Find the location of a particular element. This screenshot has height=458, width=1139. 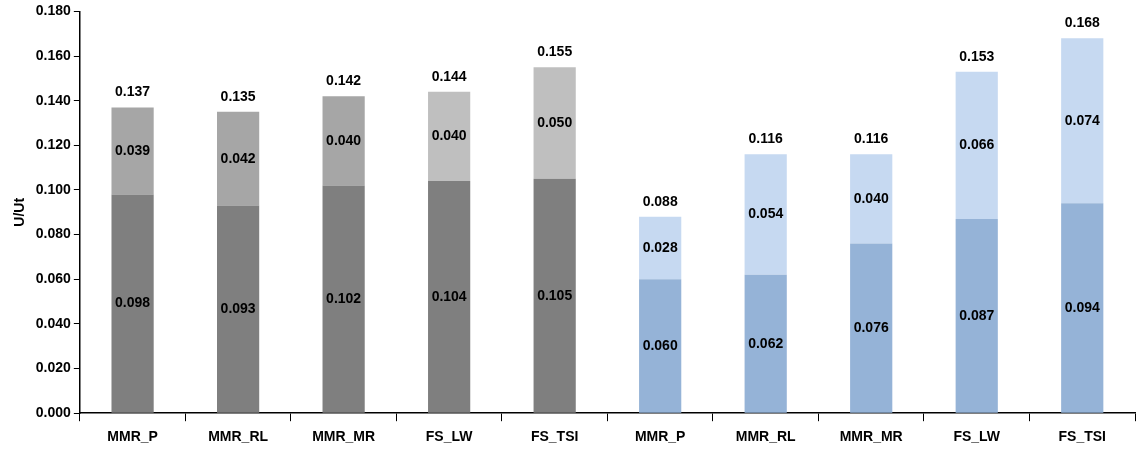

data-label: 0.076 is located at coordinates (871, 326).